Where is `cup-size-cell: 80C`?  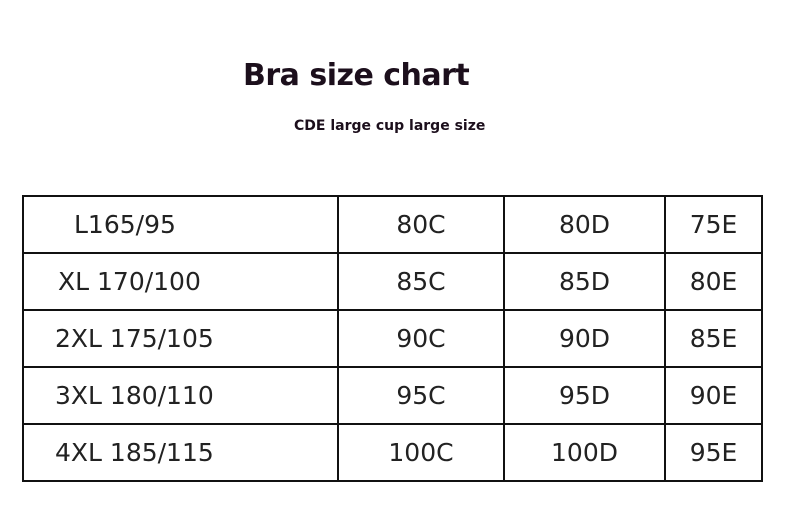 cup-size-cell: 80C is located at coordinates (421, 224).